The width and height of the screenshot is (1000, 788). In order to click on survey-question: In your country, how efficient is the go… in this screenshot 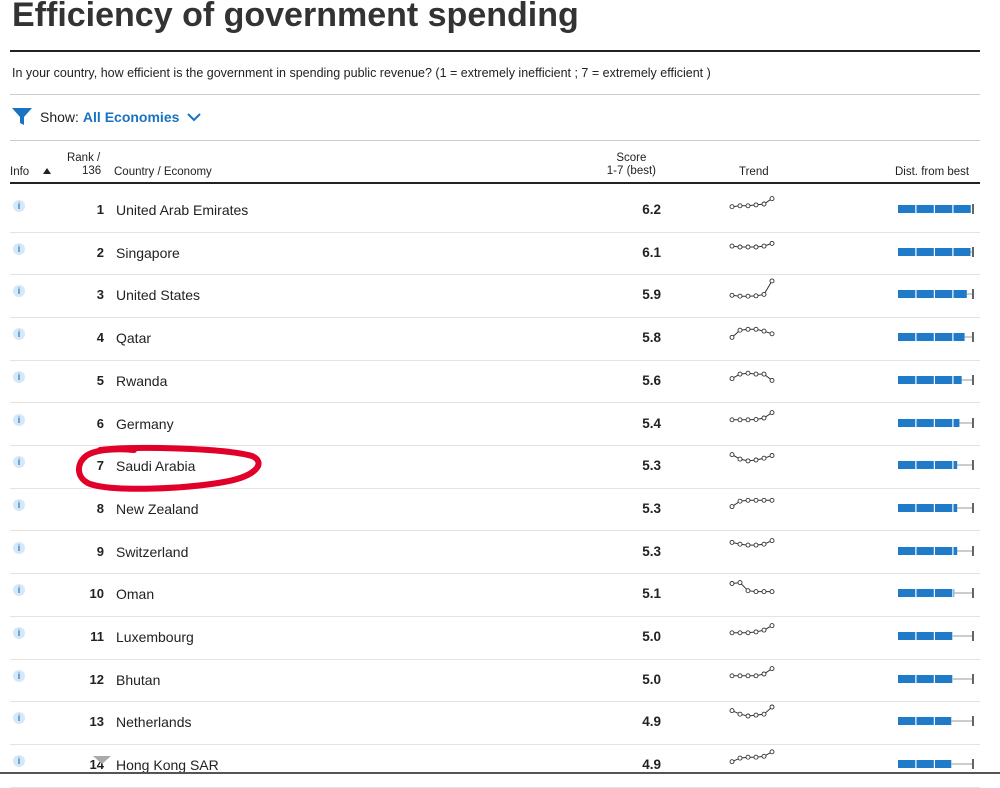, I will do `click(361, 73)`.